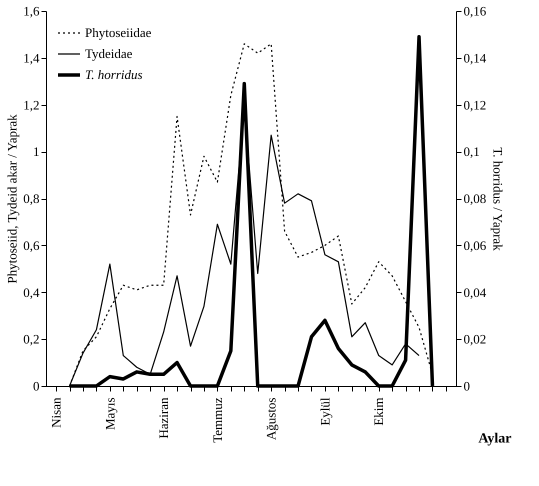  What do you see at coordinates (31, 339) in the screenshot?
I see `y-tick-label: 0,2` at bounding box center [31, 339].